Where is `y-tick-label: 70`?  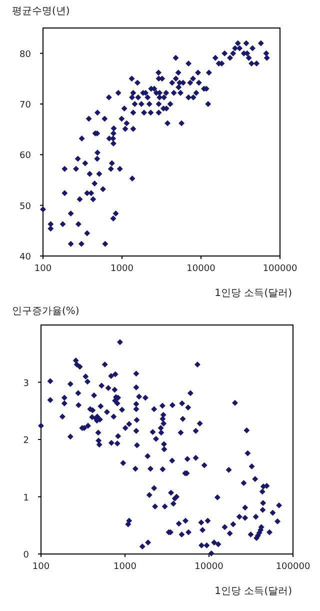 y-tick-label: 70 is located at coordinates (26, 105).